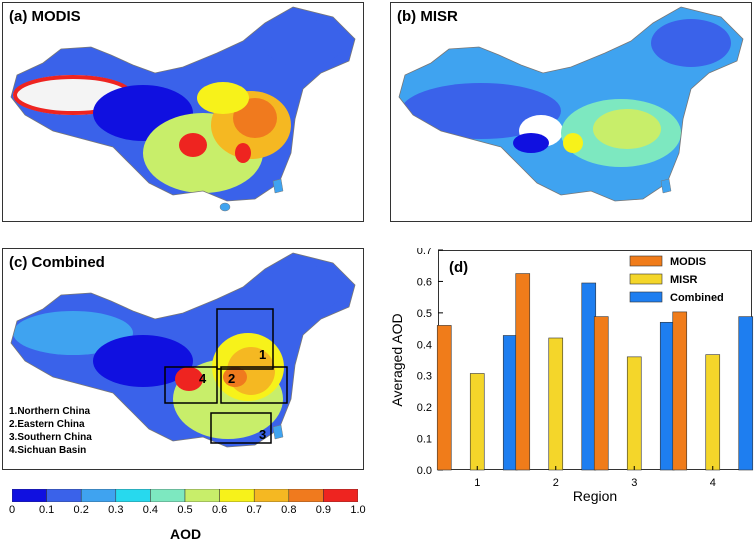 Image resolution: width=756 pixels, height=543 pixels. What do you see at coordinates (186, 534) in the screenshot?
I see `colorbar-title: AOD` at bounding box center [186, 534].